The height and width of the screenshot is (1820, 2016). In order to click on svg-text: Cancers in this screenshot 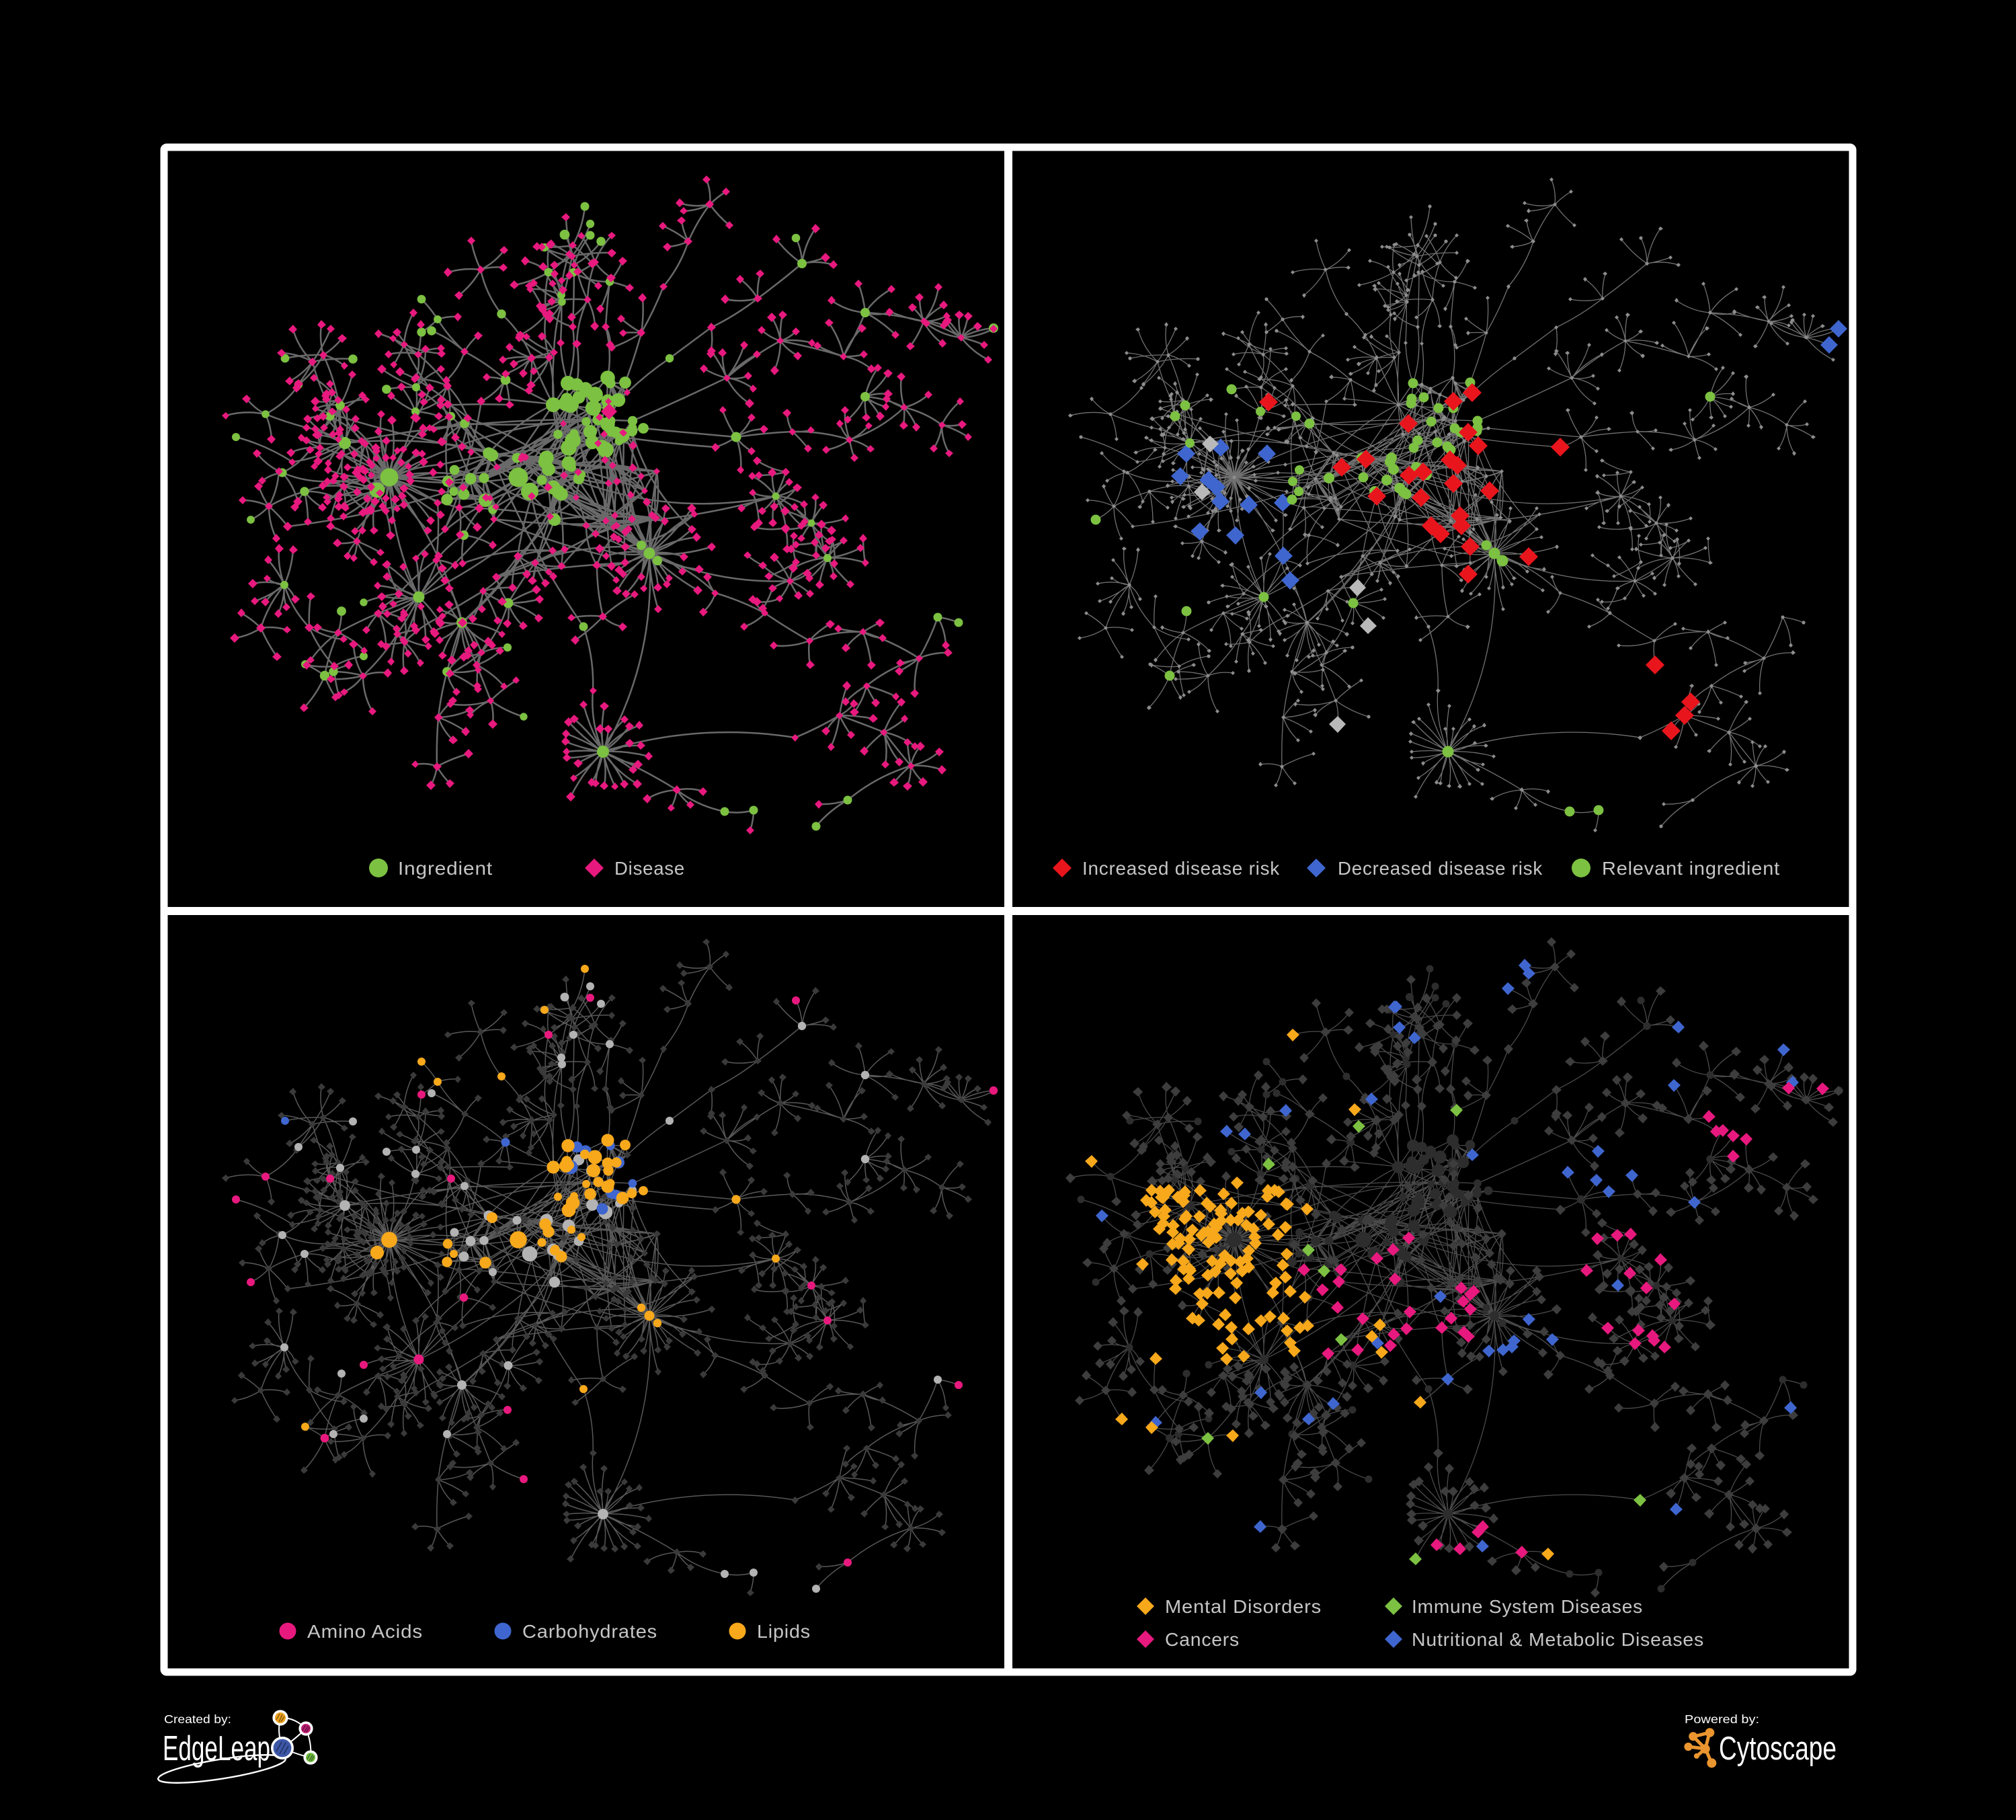, I will do `click(1202, 1639)`.